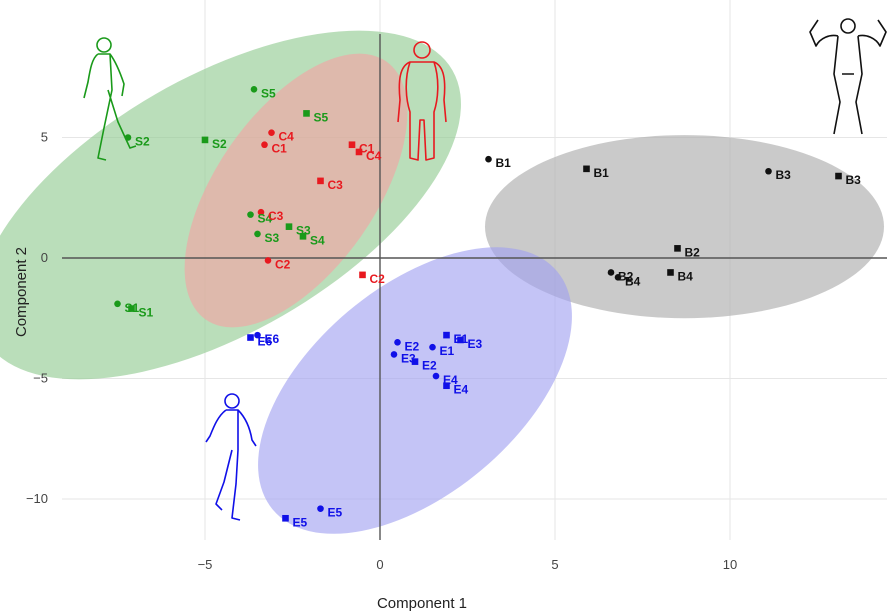 The height and width of the screenshot is (614, 887). Describe the element at coordinates (602, 173) in the screenshot. I see `label-b1-square: B1` at that location.